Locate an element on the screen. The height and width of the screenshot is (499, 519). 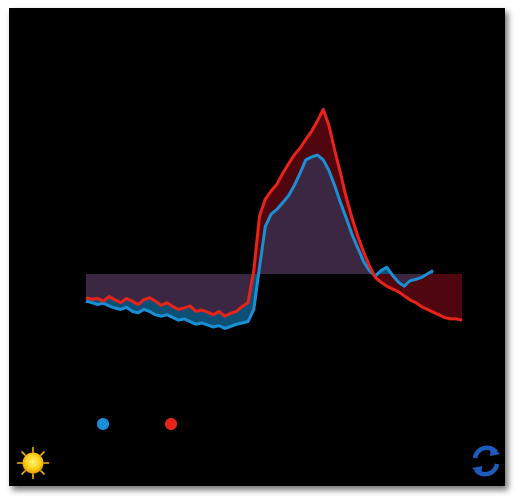
refresh-icon is located at coordinates (486, 461).